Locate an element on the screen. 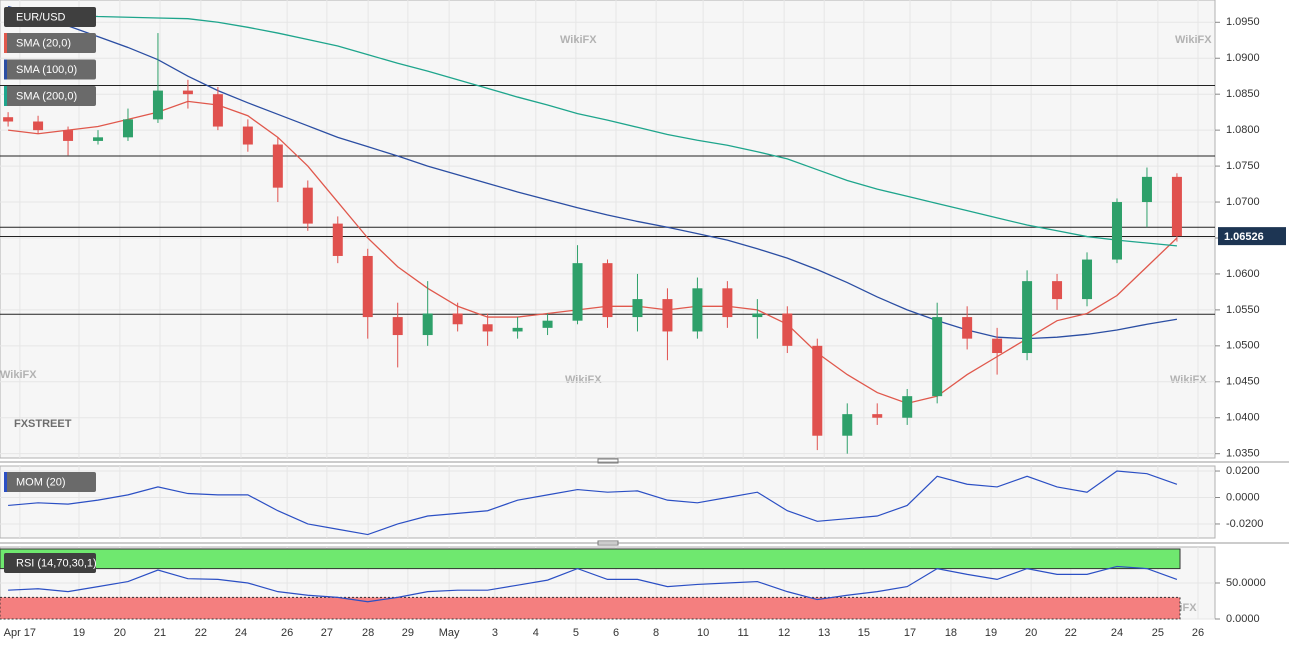 The height and width of the screenshot is (646, 1289). y-tick-label: 1.0850 is located at coordinates (1243, 94).